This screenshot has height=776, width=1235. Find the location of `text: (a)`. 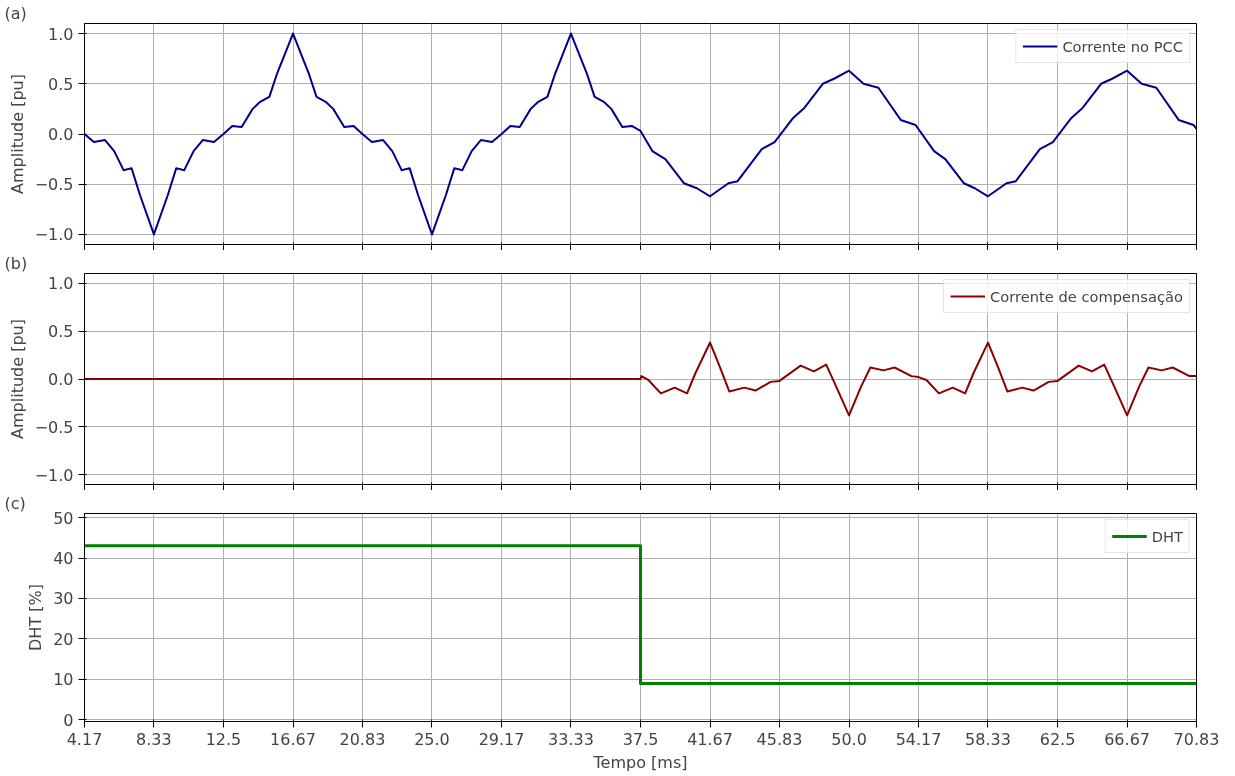

text: (a) is located at coordinates (15, 13).